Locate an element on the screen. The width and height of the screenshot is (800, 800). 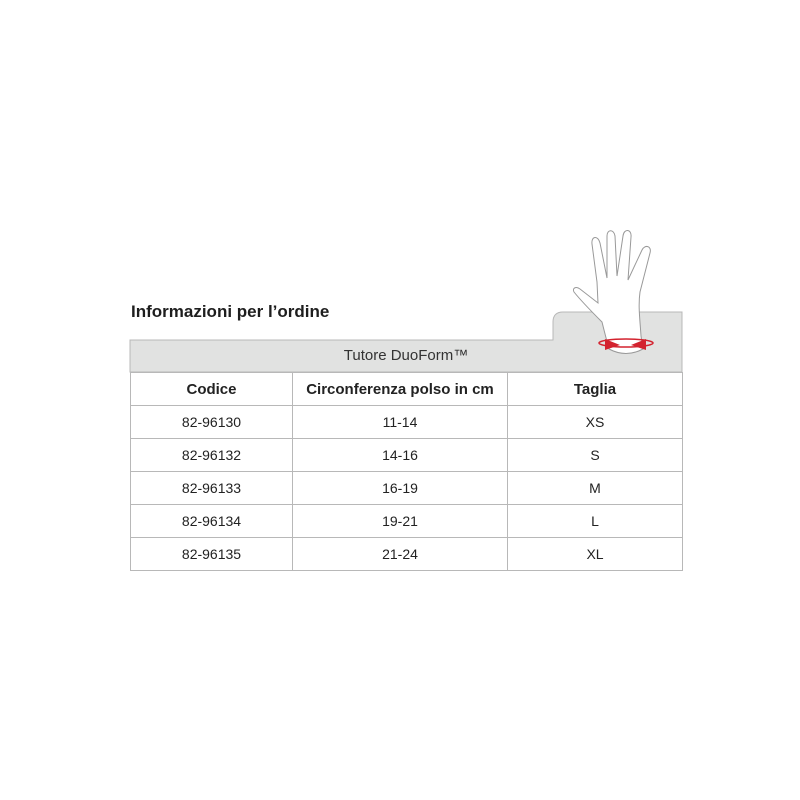
cell-size: L is located at coordinates (595, 521).